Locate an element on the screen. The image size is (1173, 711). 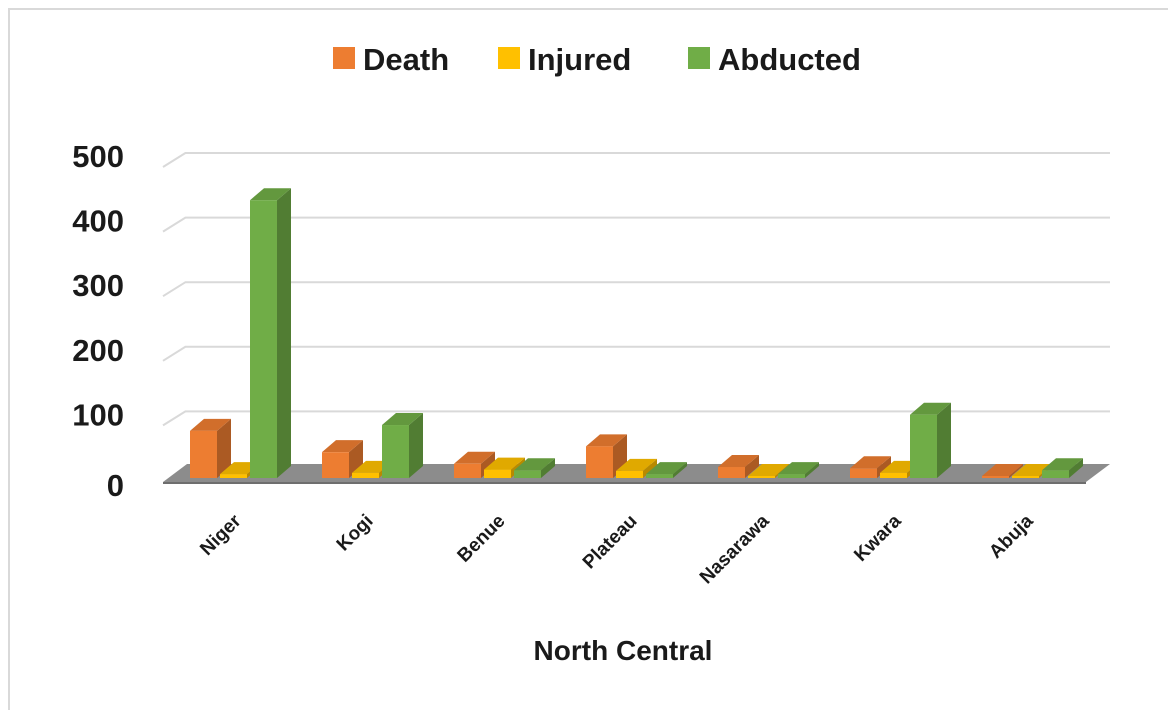
bar-plateau-abducted is located at coordinates (666, 470).